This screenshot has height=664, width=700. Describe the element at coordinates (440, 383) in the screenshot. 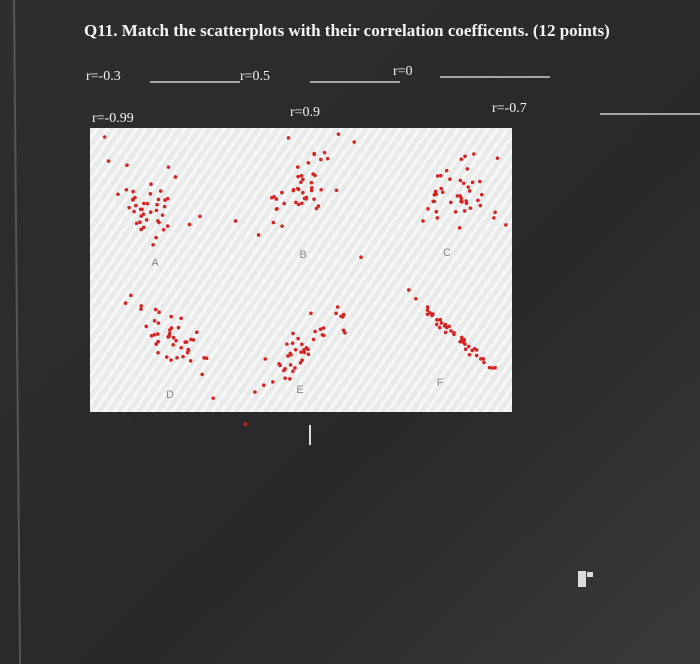

I see `panel-letter: F` at that location.